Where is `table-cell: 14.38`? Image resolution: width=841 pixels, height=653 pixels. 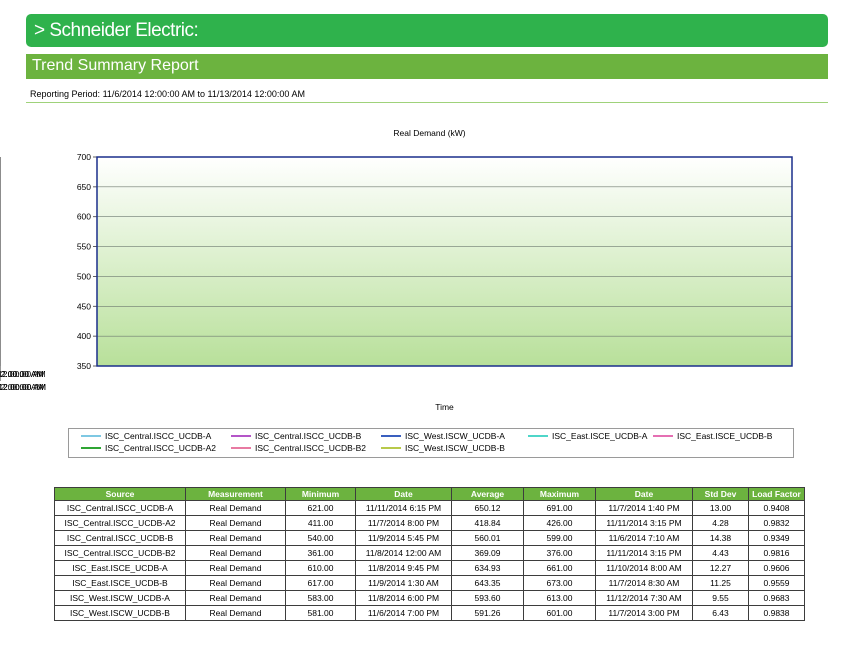 table-cell: 14.38 is located at coordinates (720, 538).